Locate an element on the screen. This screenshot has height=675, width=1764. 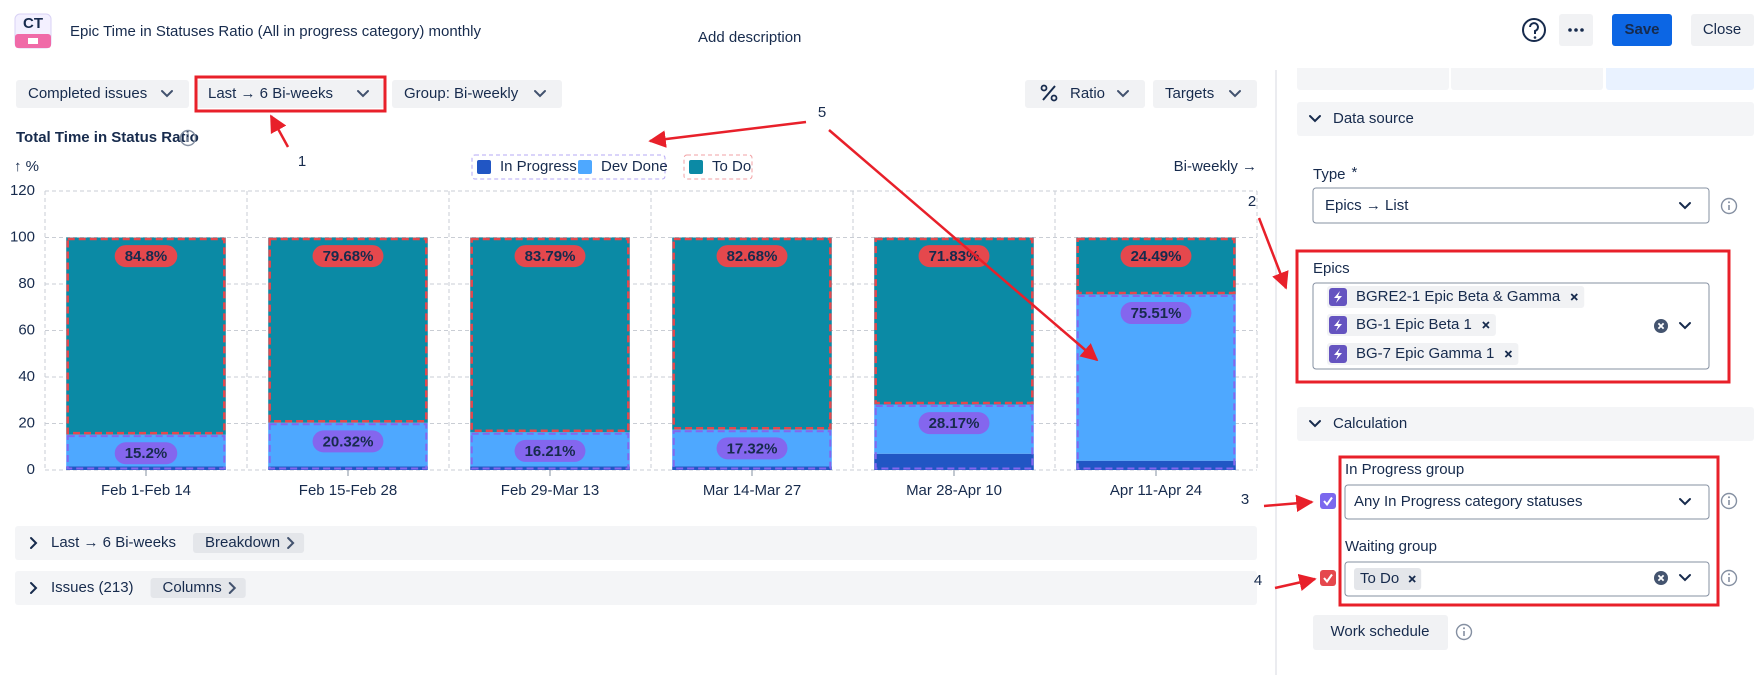
info-icon is located at coordinates (1464, 632).